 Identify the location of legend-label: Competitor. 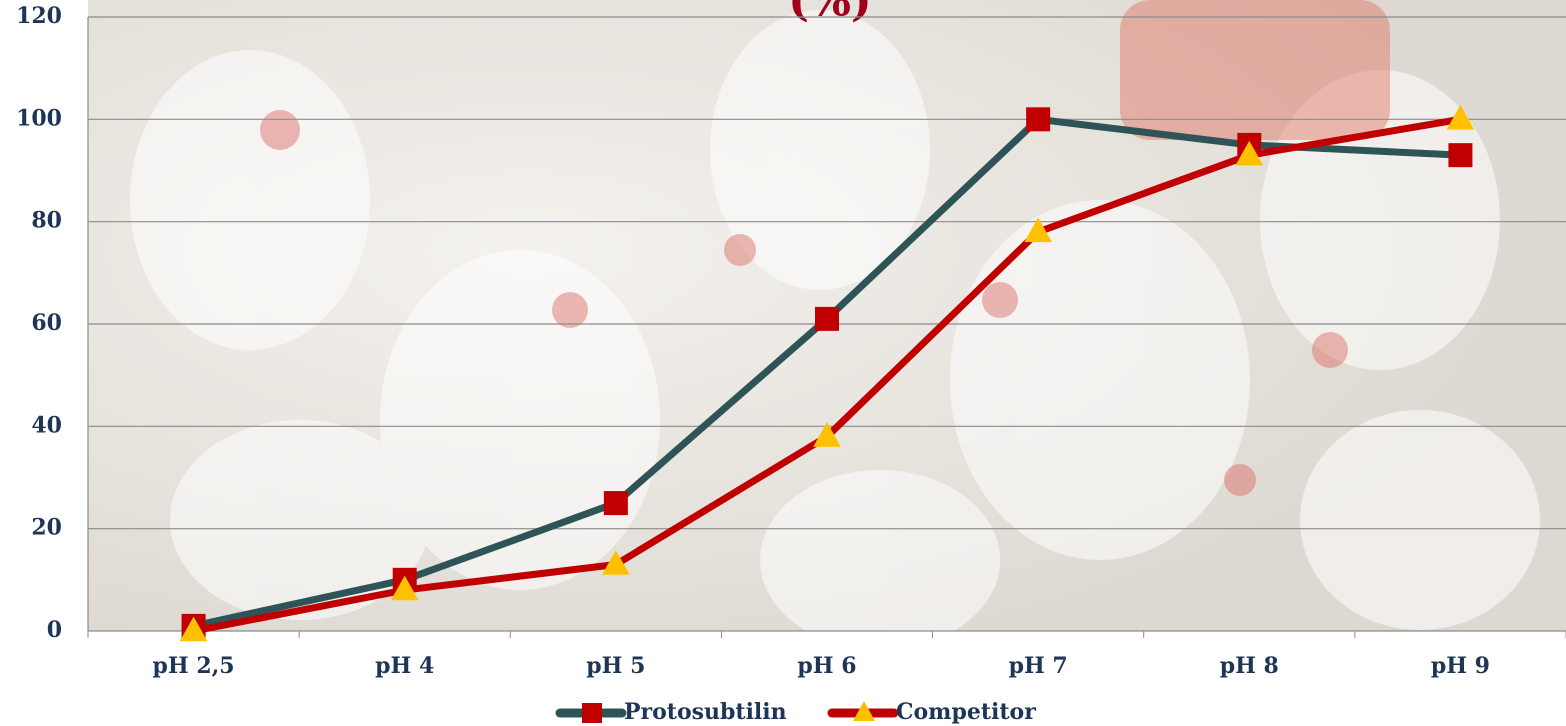
(966, 712).